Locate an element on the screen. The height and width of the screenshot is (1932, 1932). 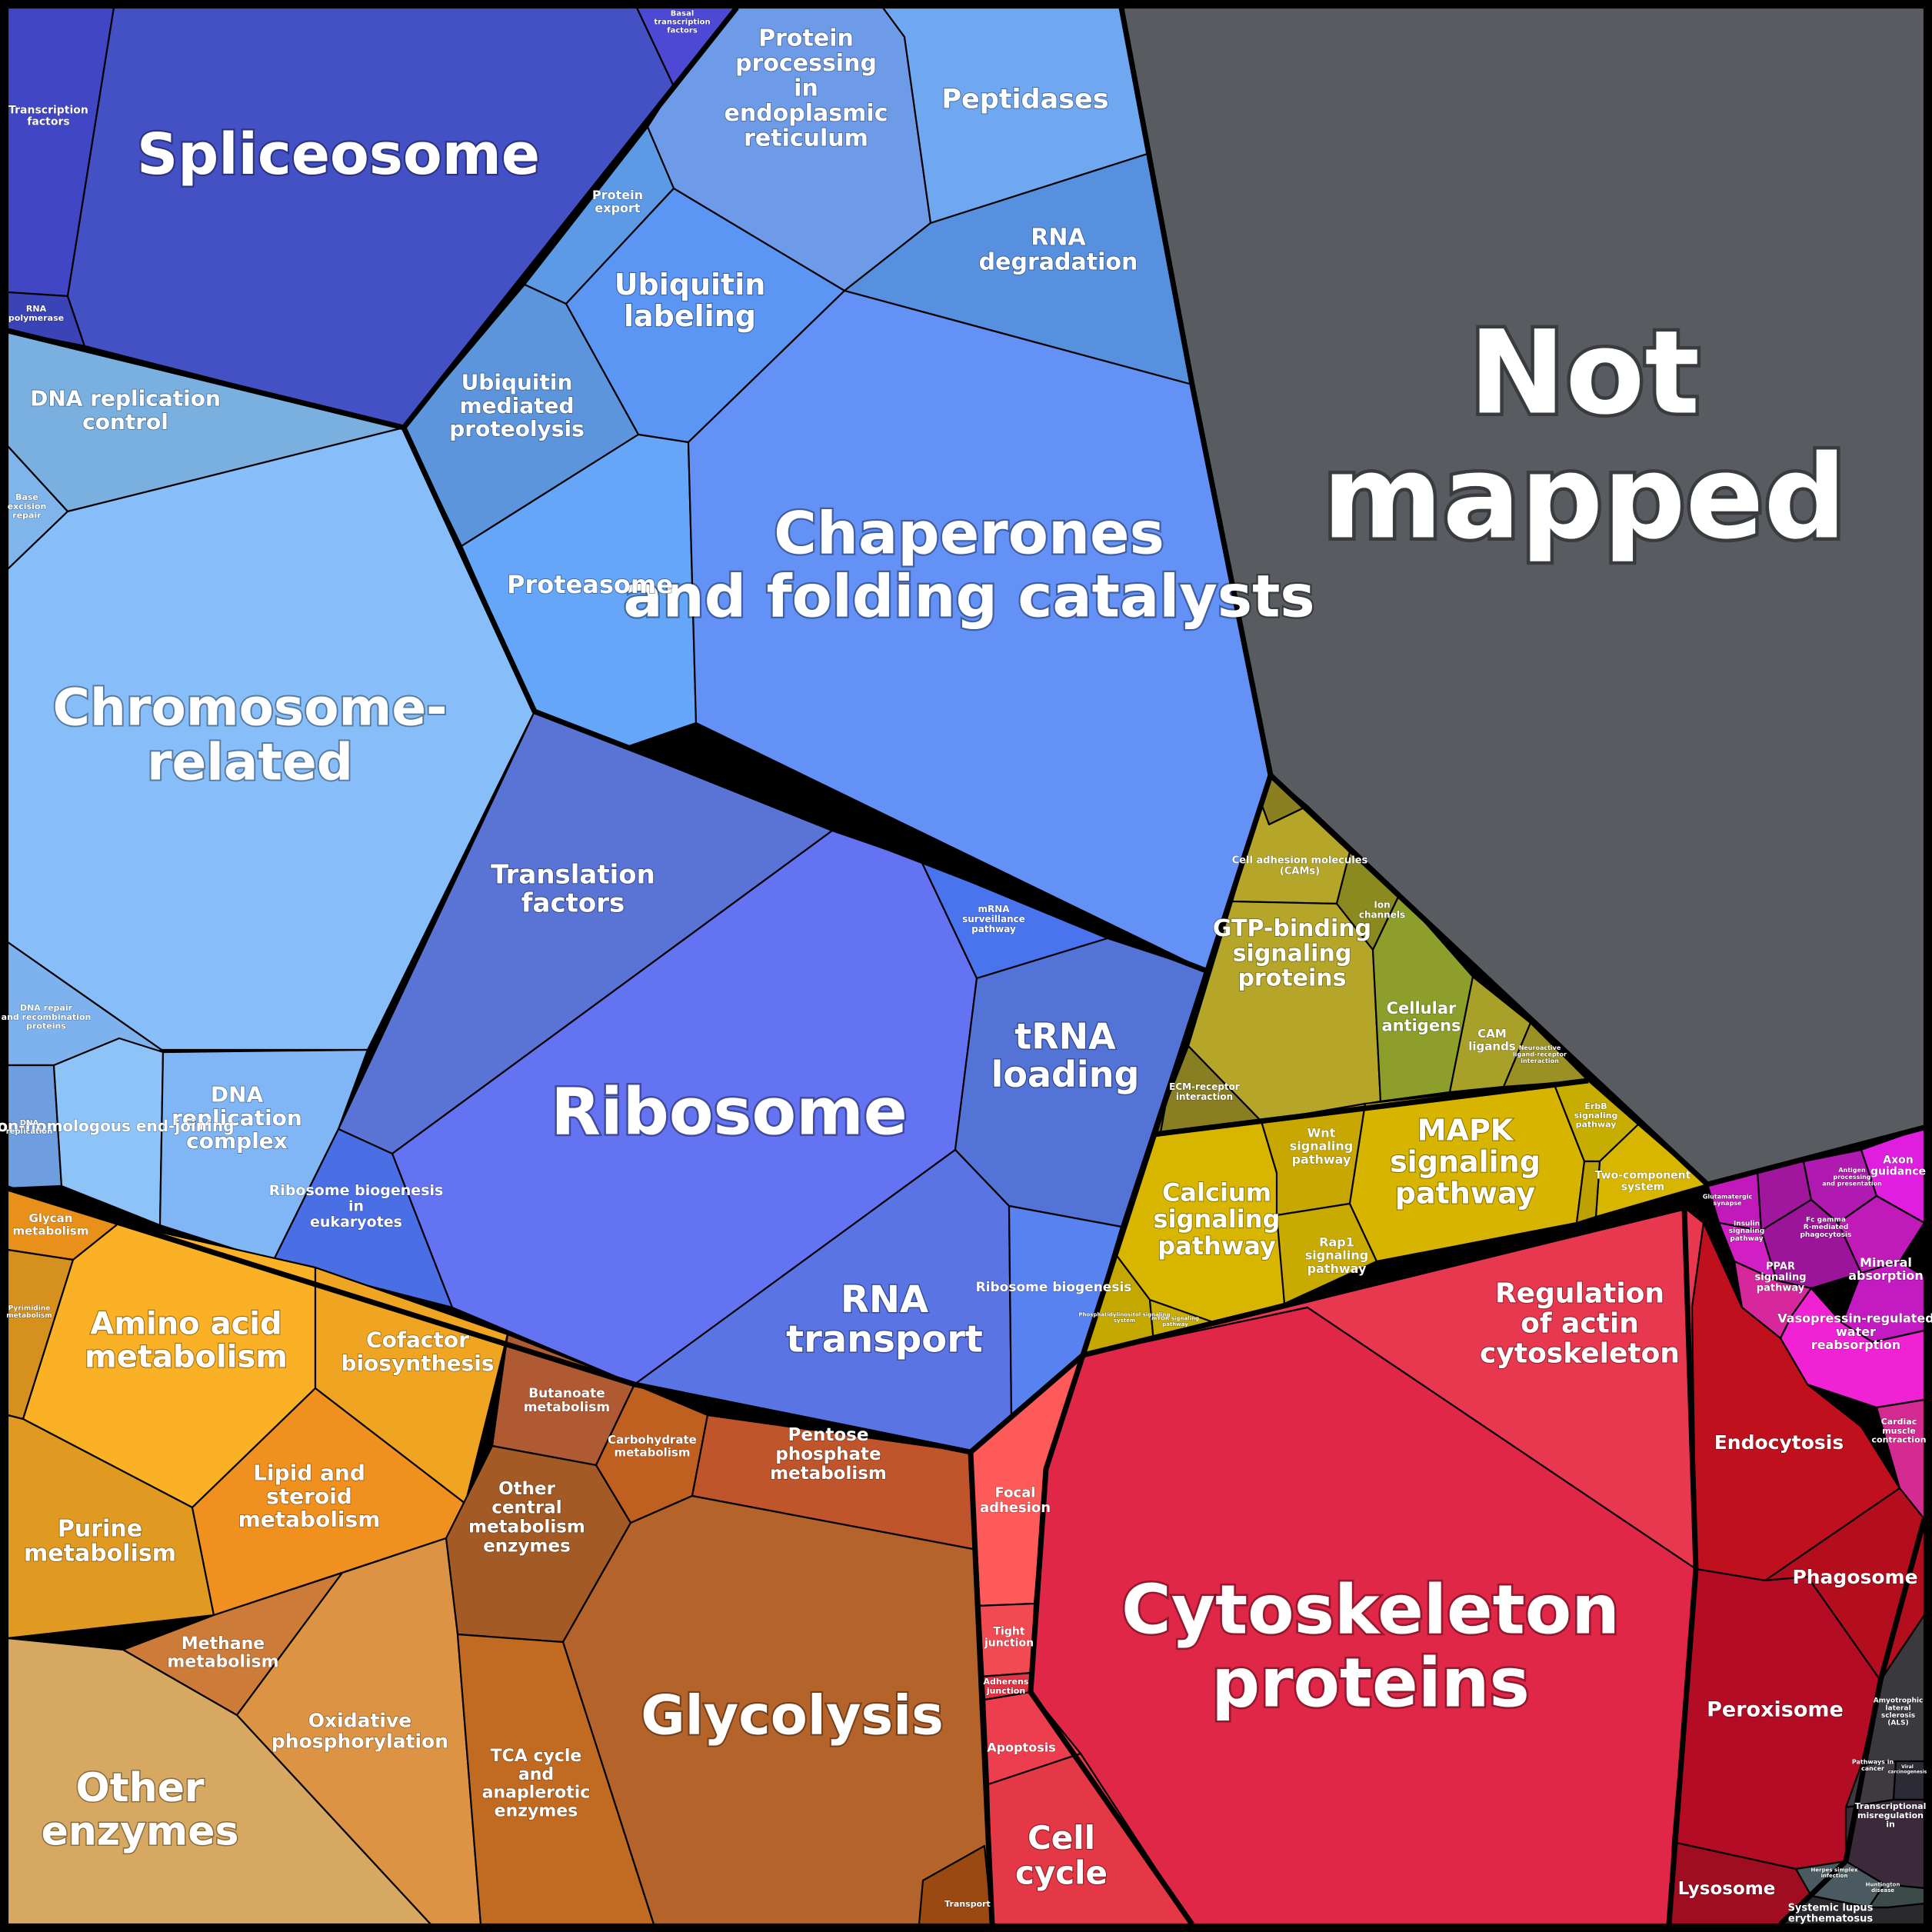
label-two-component: Two-component system is located at coordinates (1643, 1181).